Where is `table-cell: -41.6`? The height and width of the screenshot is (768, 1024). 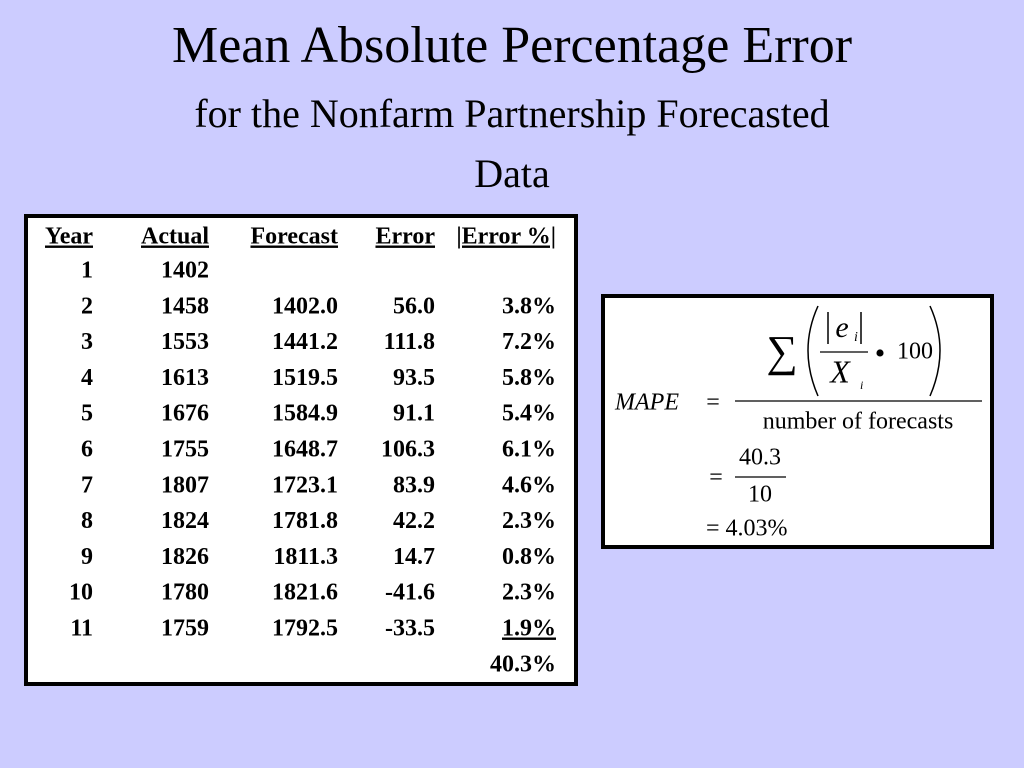
table-cell: -41.6 is located at coordinates (410, 593).